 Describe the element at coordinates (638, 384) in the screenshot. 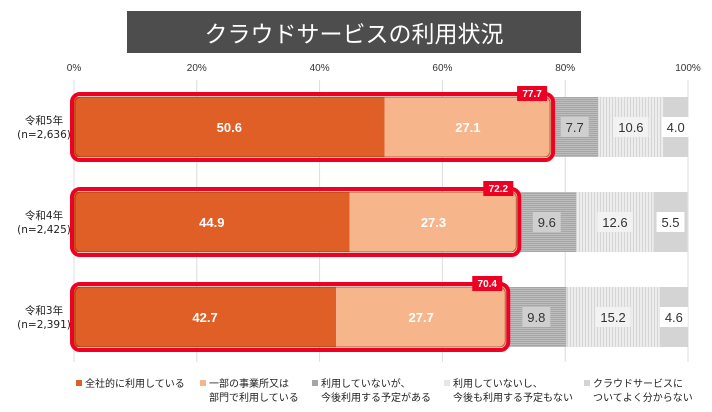

I see `legend-label: クラウドサービスに` at that location.